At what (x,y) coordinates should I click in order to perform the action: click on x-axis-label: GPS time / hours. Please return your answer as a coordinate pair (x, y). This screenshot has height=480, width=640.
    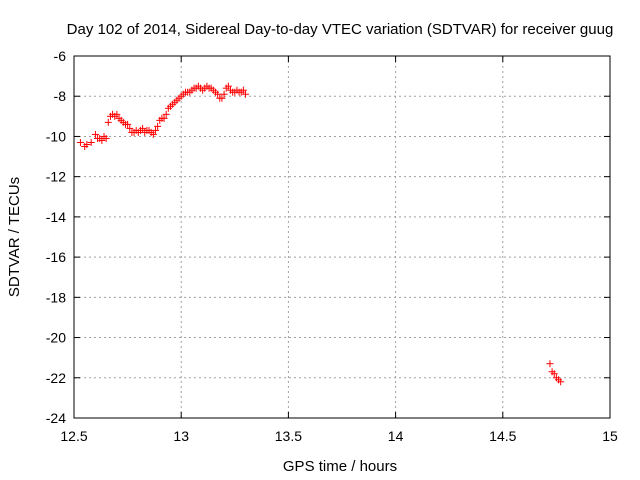
    Looking at the image, I should click on (340, 466).